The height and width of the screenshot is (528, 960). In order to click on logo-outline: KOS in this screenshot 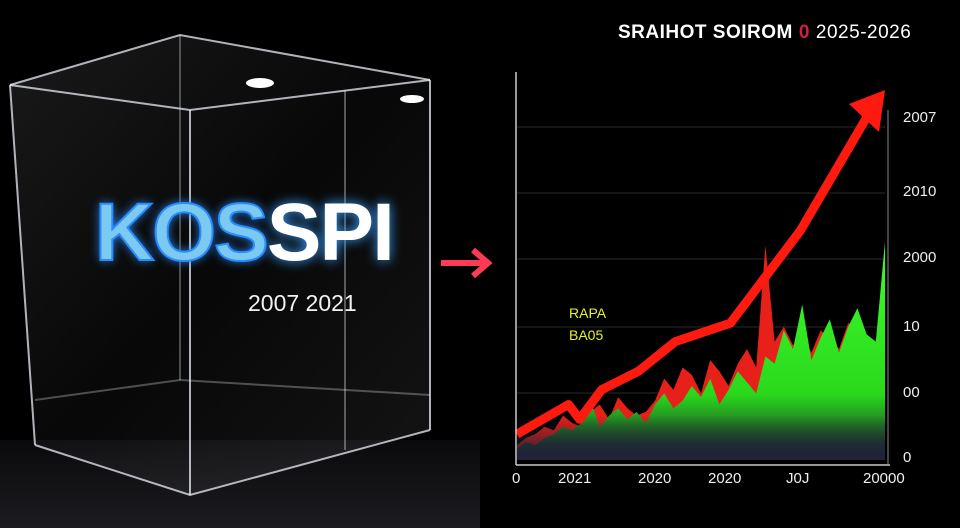, I will do `click(182, 232)`.